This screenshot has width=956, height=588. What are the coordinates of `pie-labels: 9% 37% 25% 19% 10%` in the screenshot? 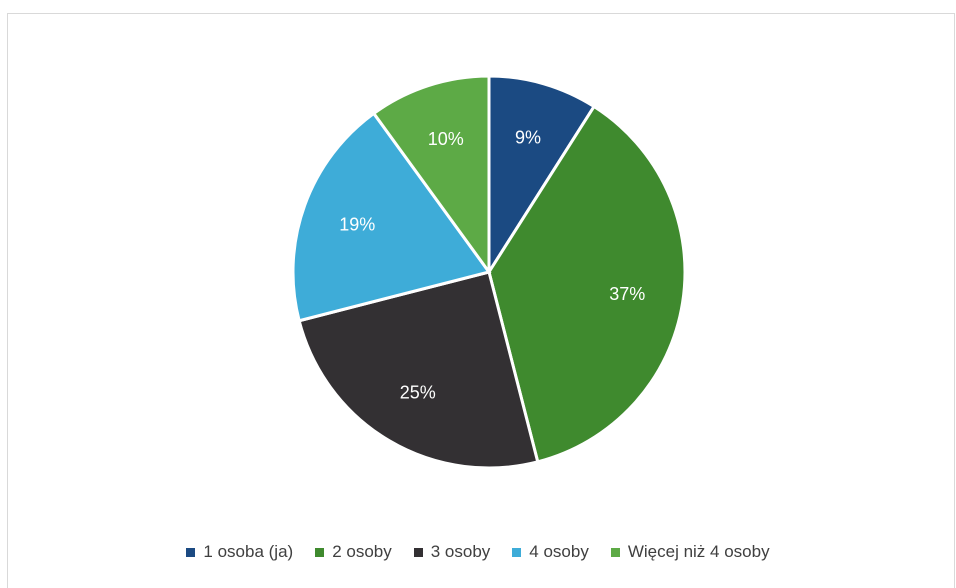 It's located at (492, 265).